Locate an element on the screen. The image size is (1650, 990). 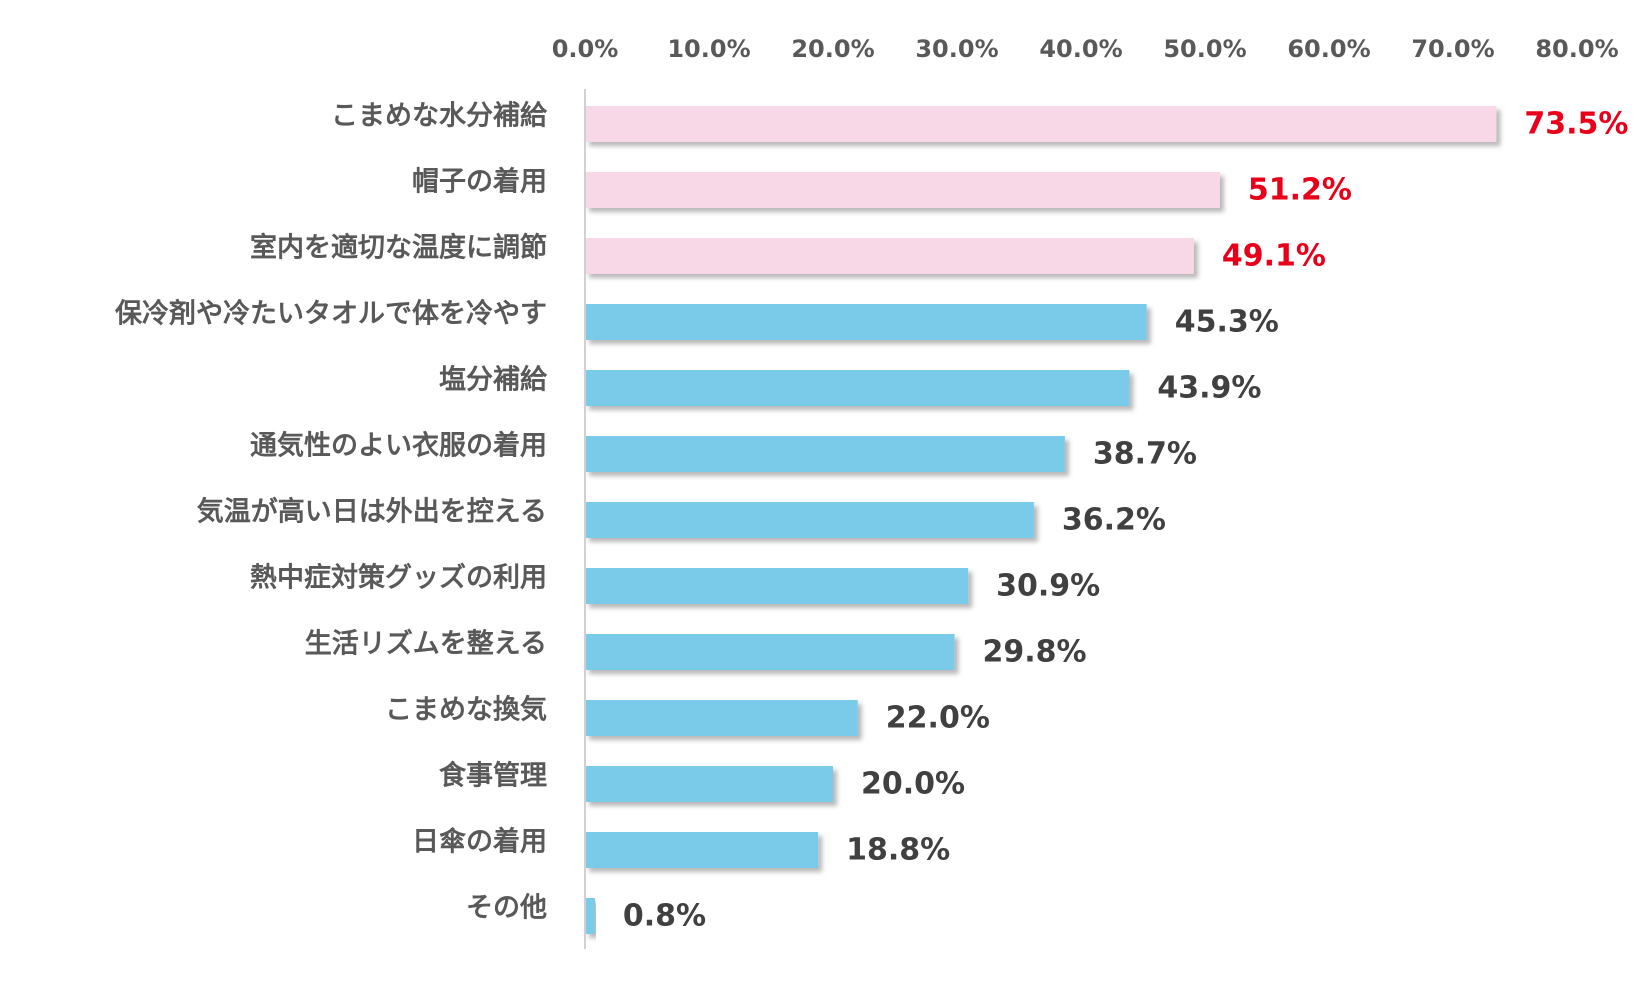
x-tick-label: 10.0% is located at coordinates (708, 49).